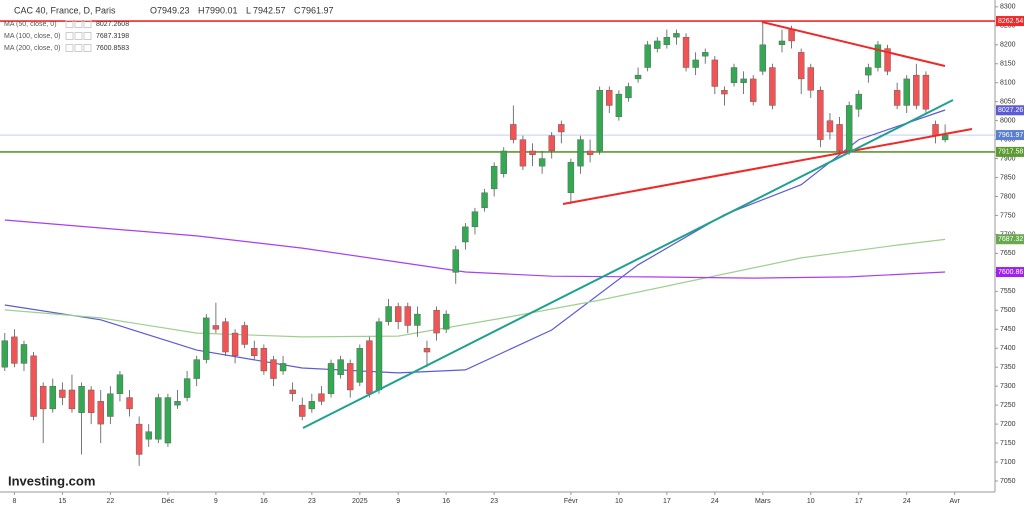  I want to click on x-tick-label: 24, so click(907, 501).